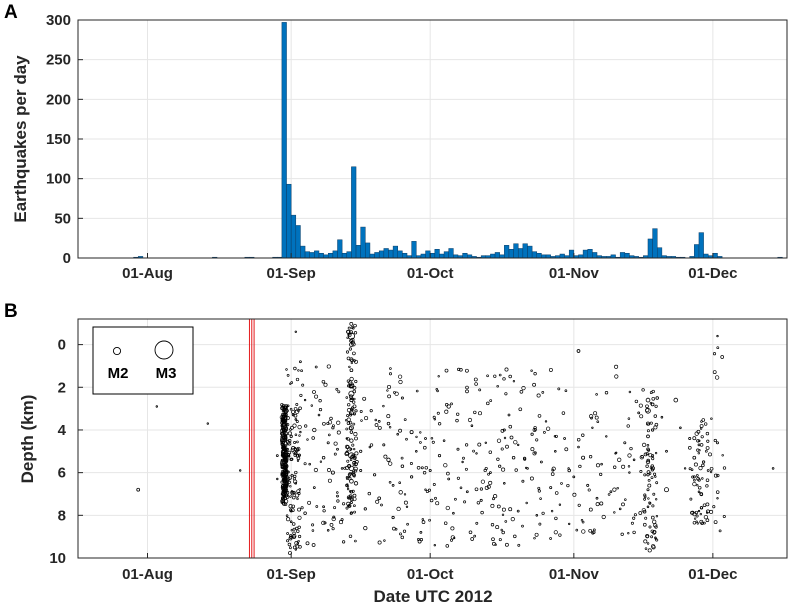 This screenshot has width=796, height=606. Describe the element at coordinates (62, 218) in the screenshot. I see `y-tick-label: 50` at that location.